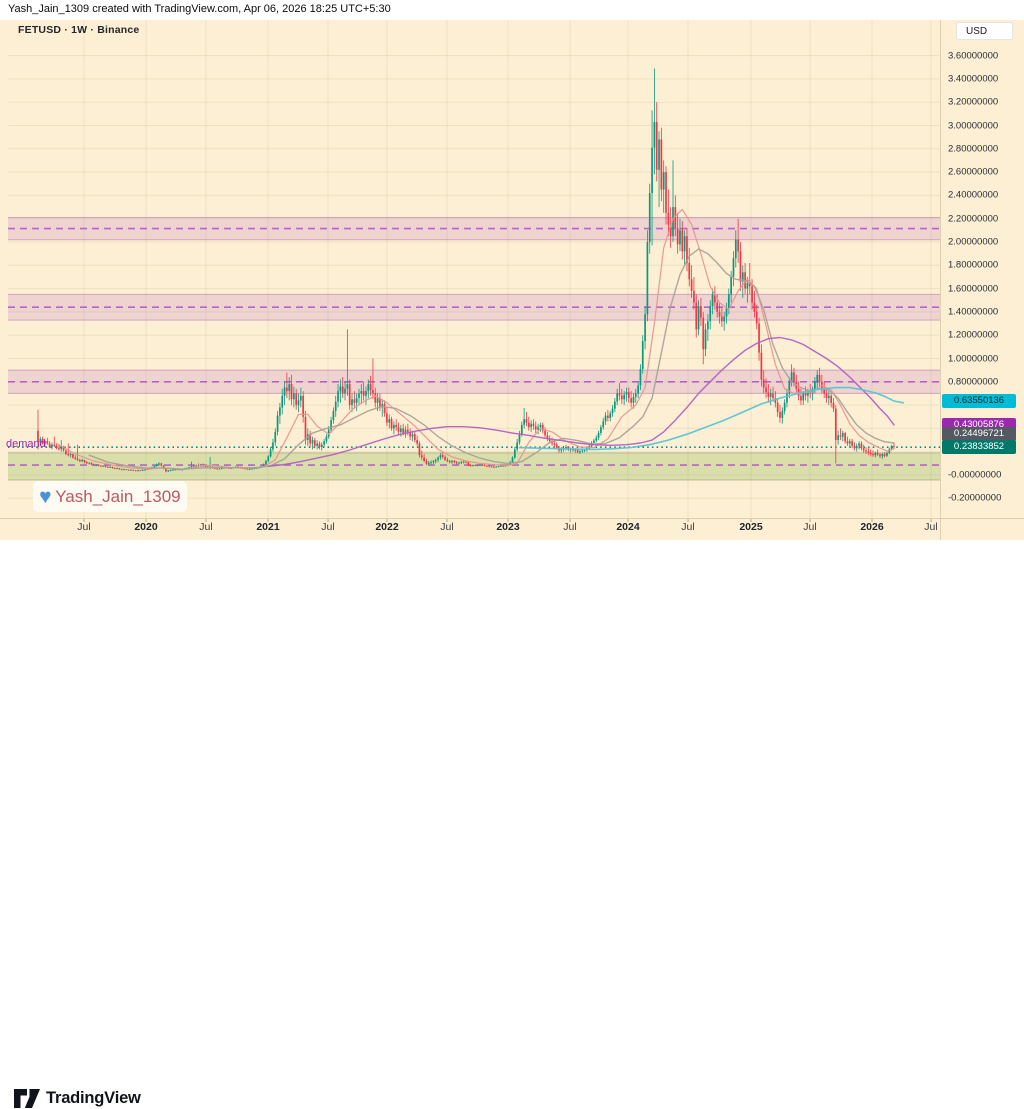  Describe the element at coordinates (512, 518) in the screenshot. I see `time-axis-border` at that location.